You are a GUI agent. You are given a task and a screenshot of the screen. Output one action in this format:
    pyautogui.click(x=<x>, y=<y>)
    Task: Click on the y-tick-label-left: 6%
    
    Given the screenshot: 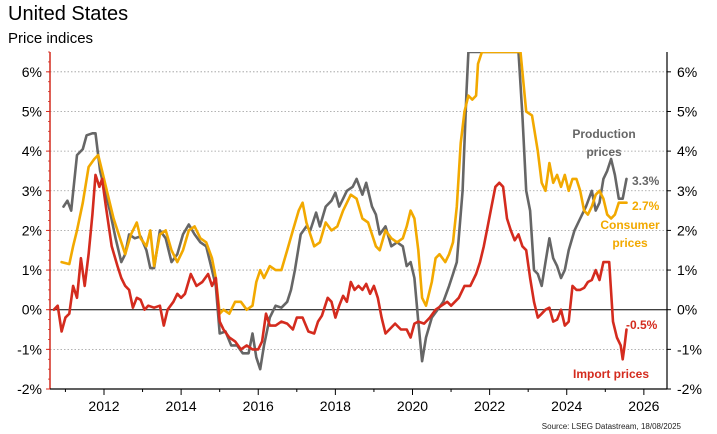 What is the action you would take?
    pyautogui.click(x=32, y=72)
    